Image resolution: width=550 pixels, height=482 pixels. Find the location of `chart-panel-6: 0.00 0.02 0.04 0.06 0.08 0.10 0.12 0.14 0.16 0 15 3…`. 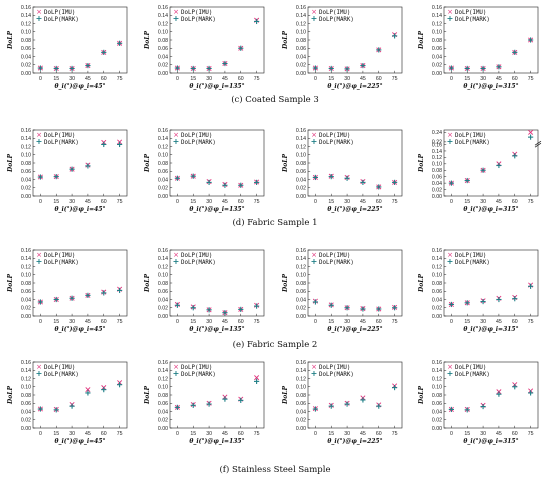

chart-panel-6: 0.00 0.02 0.04 0.06 0.08 0.10 0.12 0.14 0.16 0 15 3… is located at coordinates (204, 170).